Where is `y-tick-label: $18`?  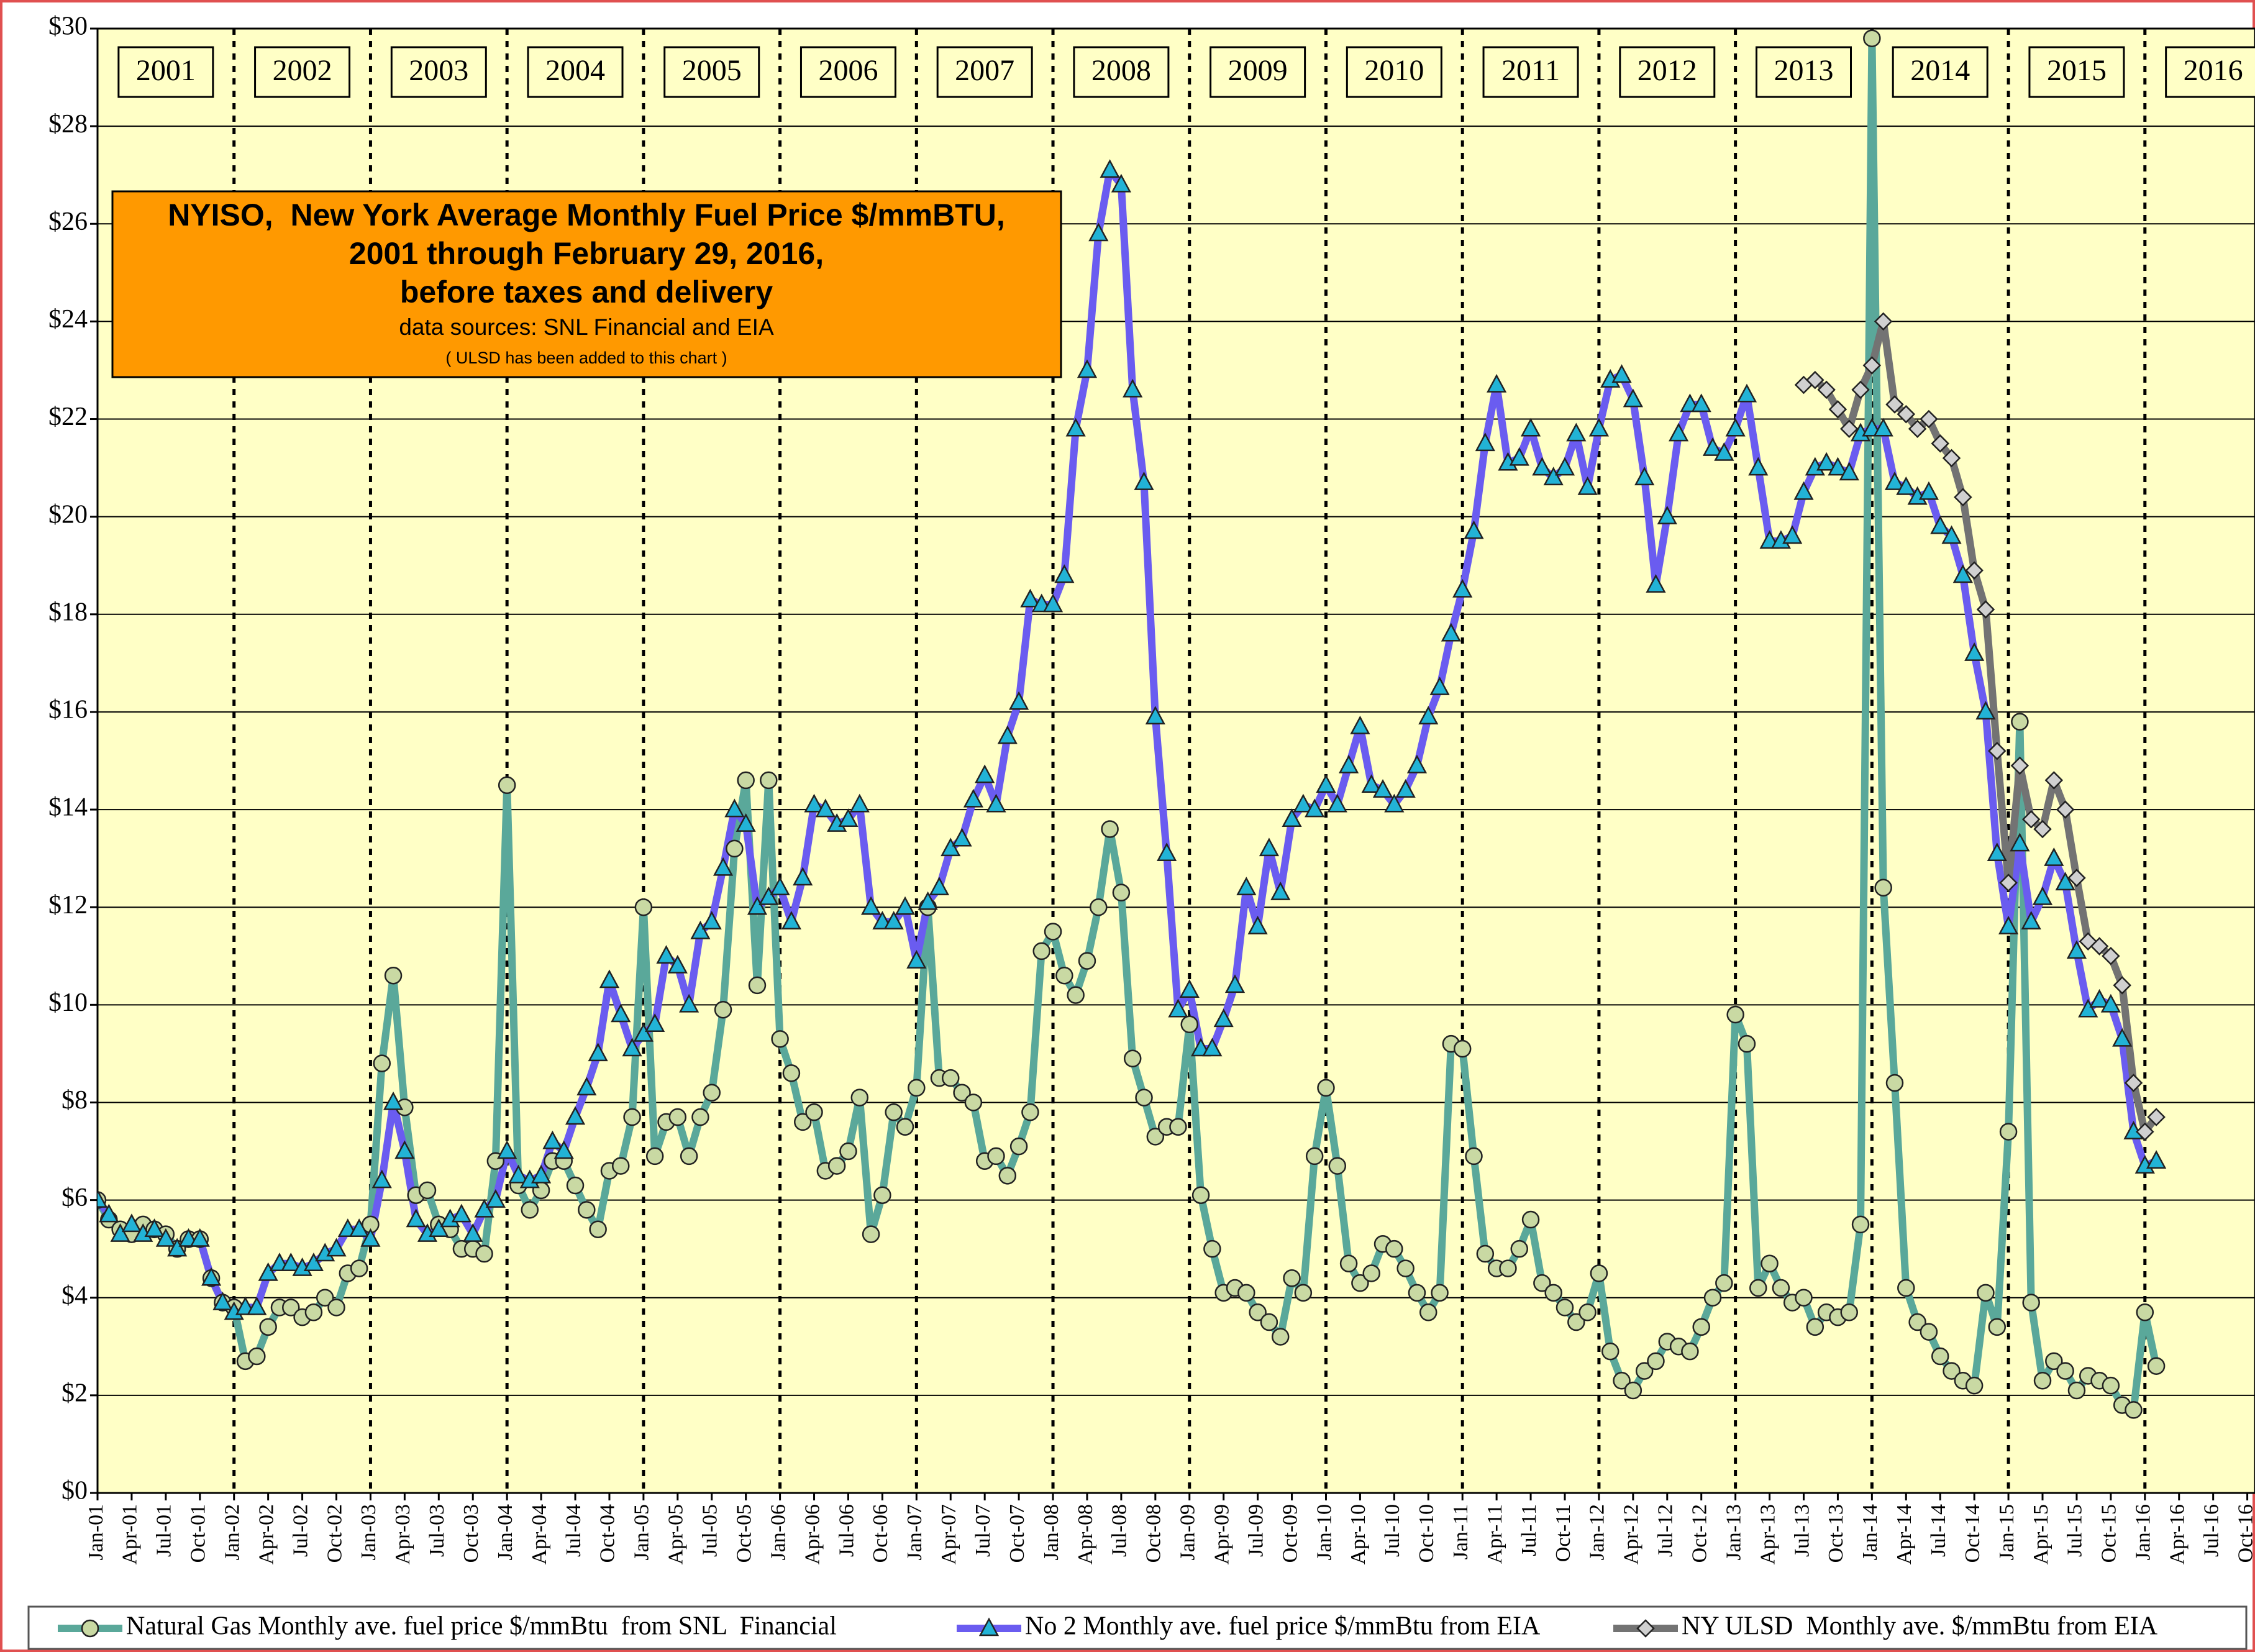
y-tick-label: $18 is located at coordinates (68, 612).